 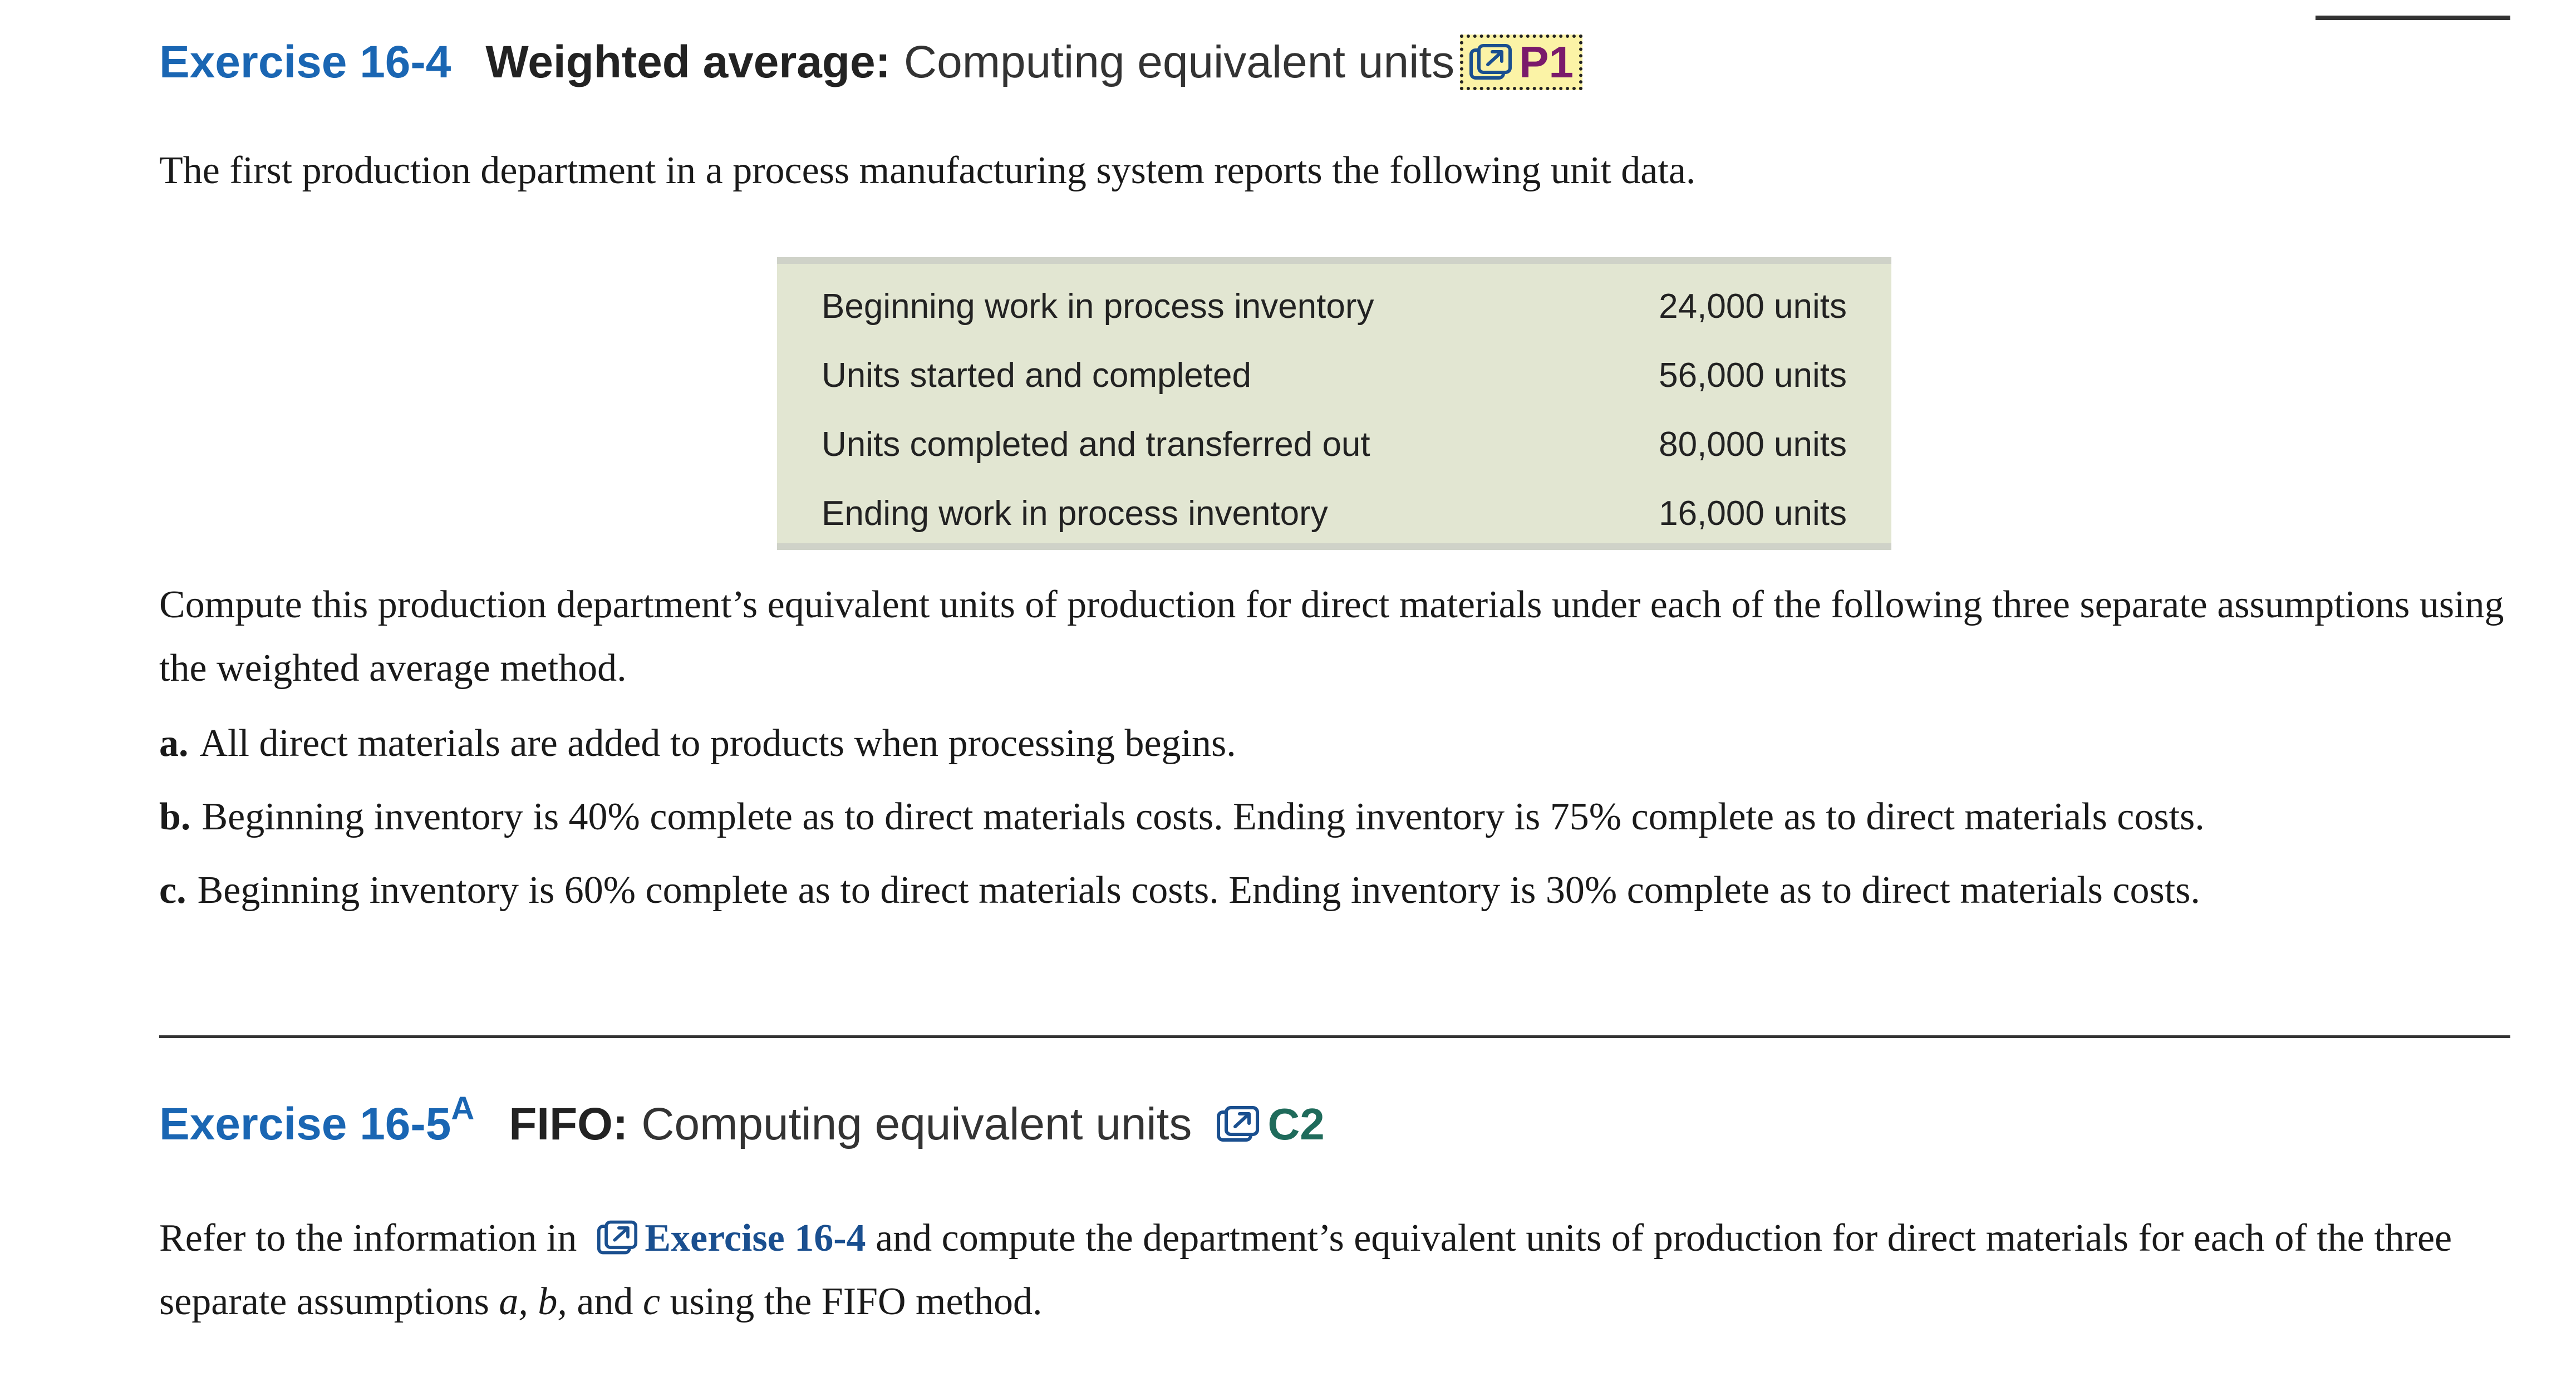 What do you see at coordinates (1753, 444) in the screenshot?
I see `row-value: 80,000 units` at bounding box center [1753, 444].